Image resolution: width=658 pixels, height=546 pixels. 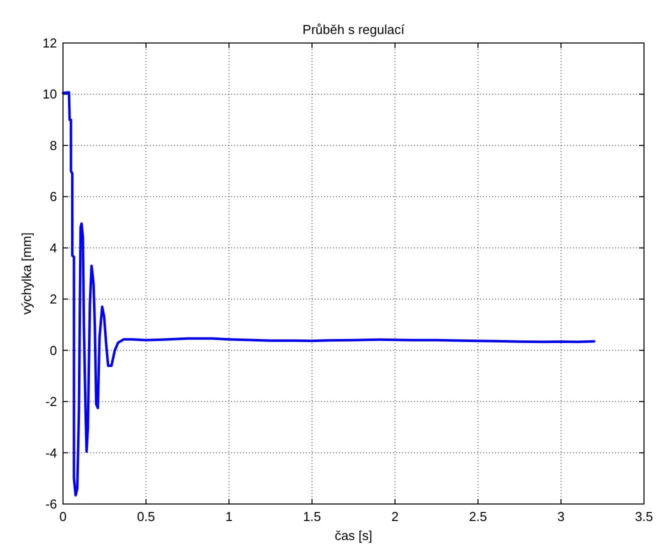 I want to click on chart-title: Průběh s regulací, so click(x=353, y=29).